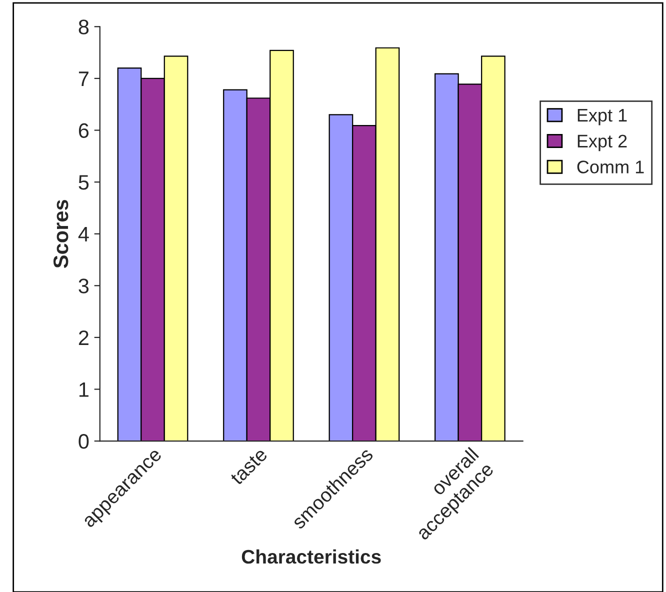 The image size is (666, 592). What do you see at coordinates (60, 234) in the screenshot?
I see `y-axis-title: Scores` at bounding box center [60, 234].